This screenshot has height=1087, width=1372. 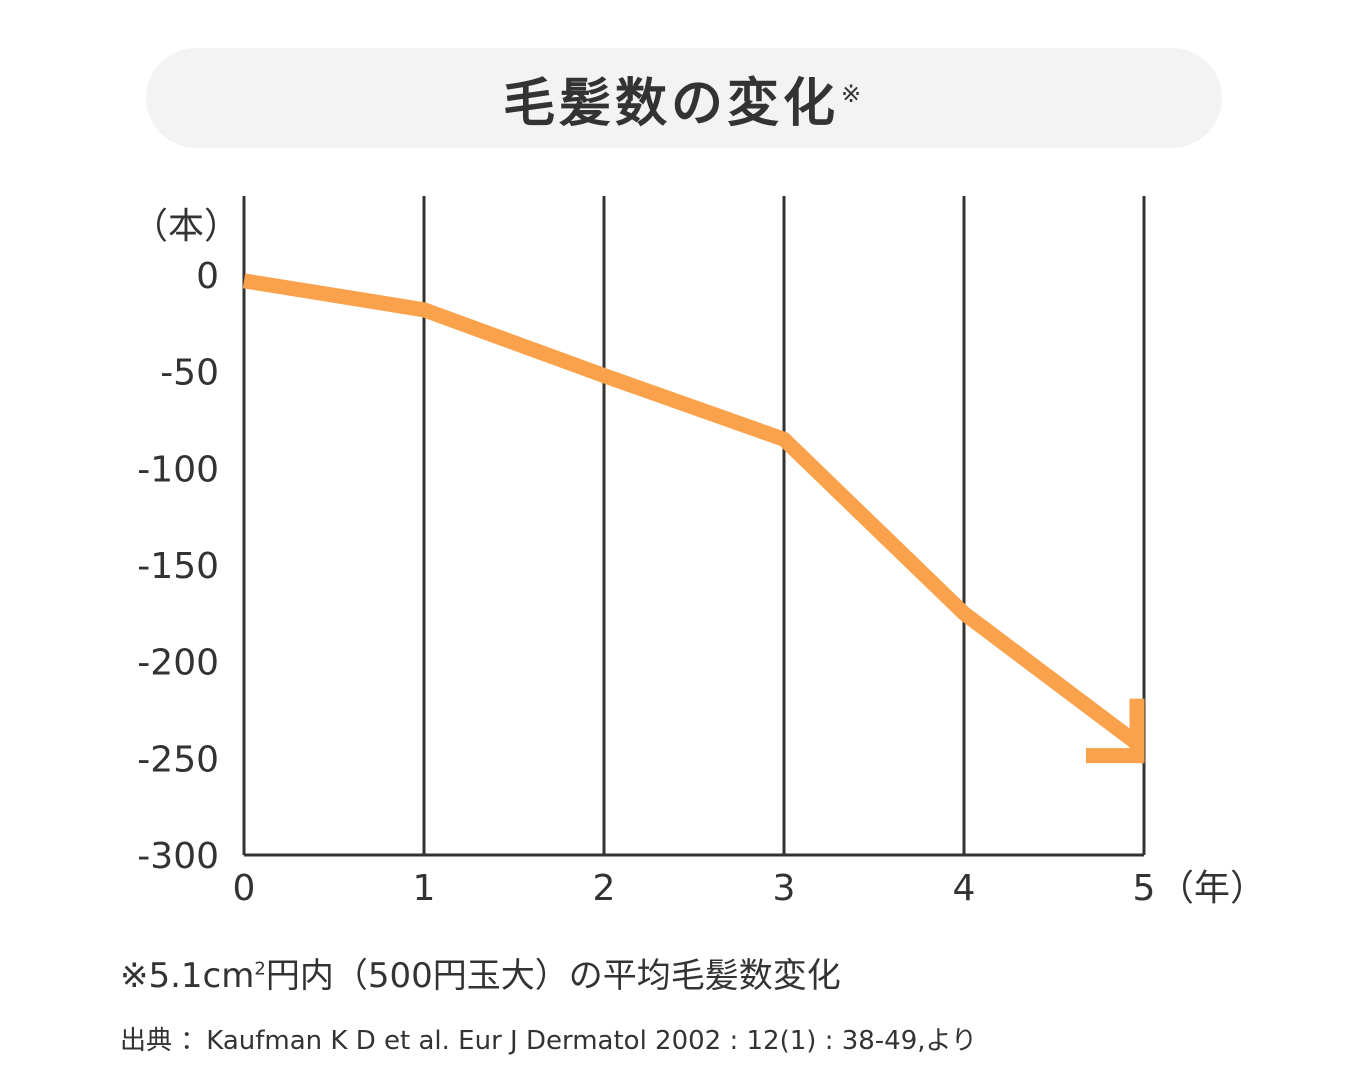 What do you see at coordinates (853, 94) in the screenshot?
I see `title-reference-mark: ※` at bounding box center [853, 94].